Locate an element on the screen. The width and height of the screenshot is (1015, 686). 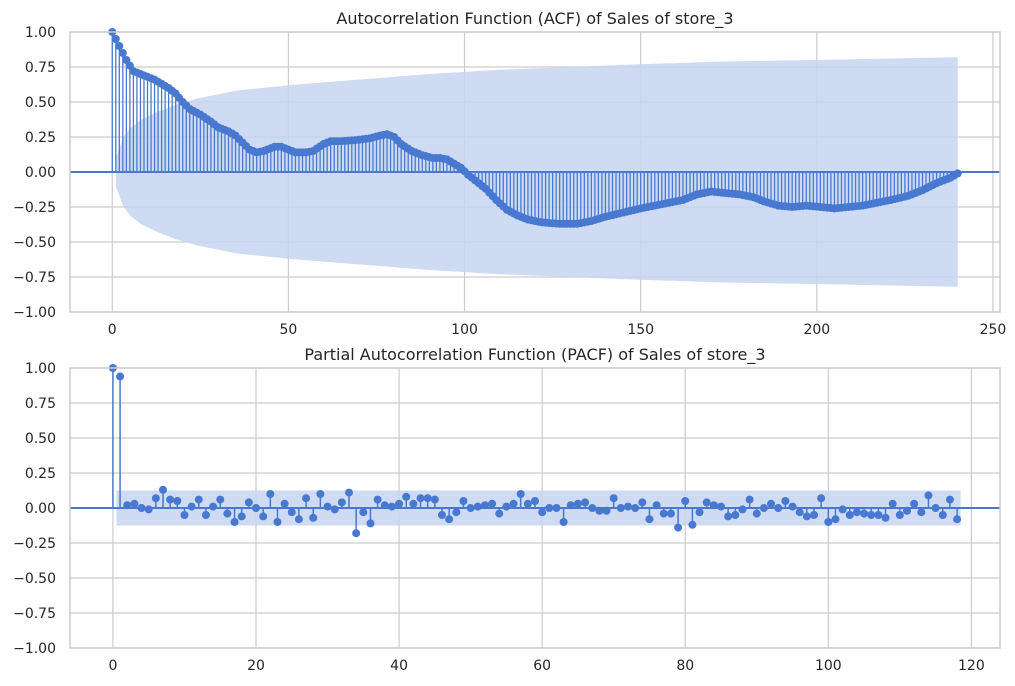
pacf-x-tick-label: 120 is located at coordinates (971, 666).